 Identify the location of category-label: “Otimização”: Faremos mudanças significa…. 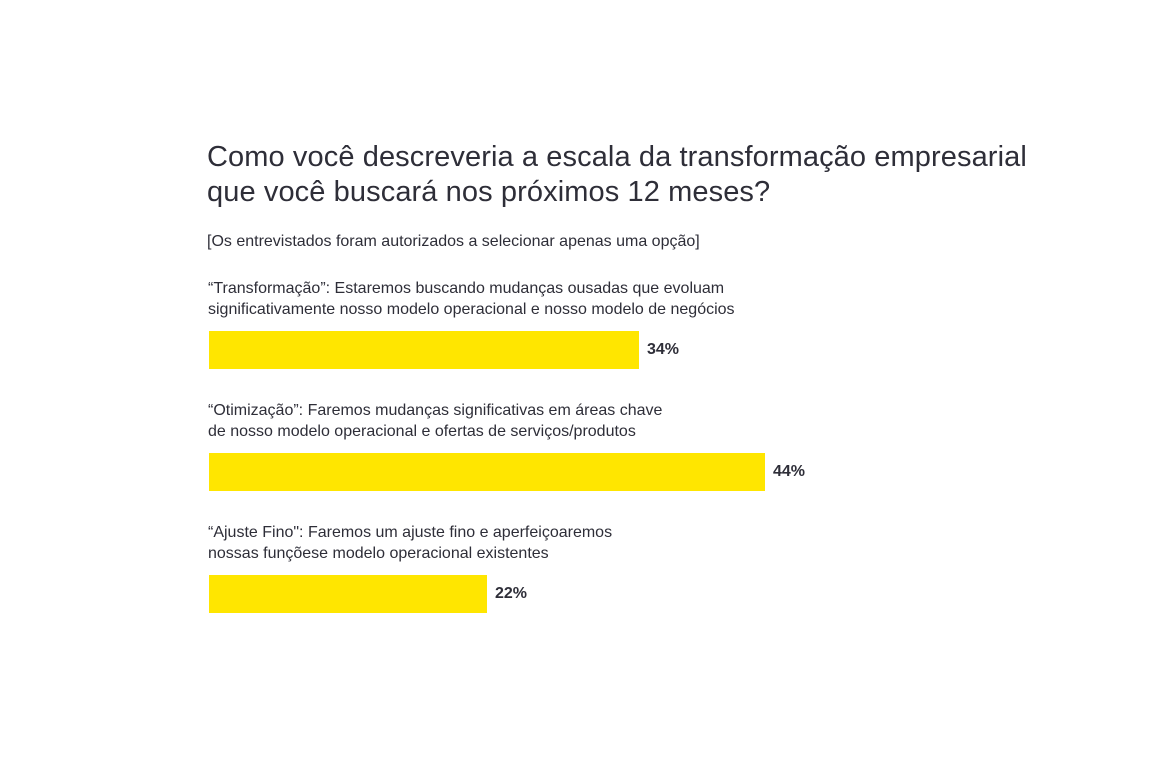
(518, 421).